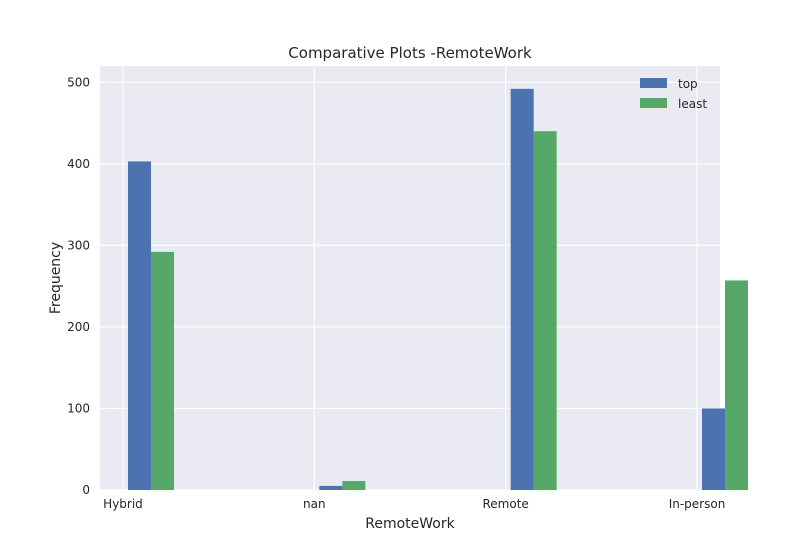 This screenshot has height=550, width=800. Describe the element at coordinates (414, 504) in the screenshot. I see `x-tick-labels: Hybrid nan Remote In-person` at that location.